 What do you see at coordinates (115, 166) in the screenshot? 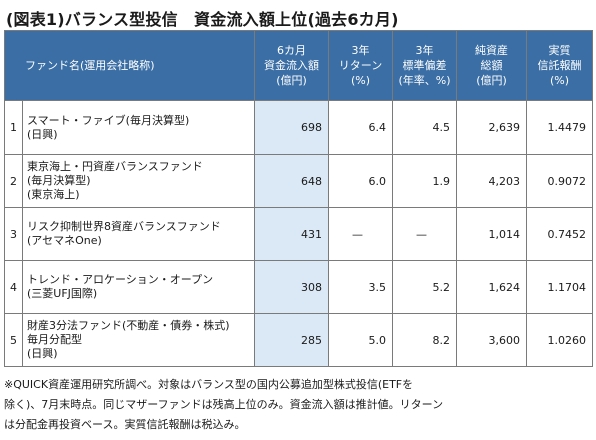
I see `fund-name-line: 東京海上・円資産バランスファンド` at bounding box center [115, 166].